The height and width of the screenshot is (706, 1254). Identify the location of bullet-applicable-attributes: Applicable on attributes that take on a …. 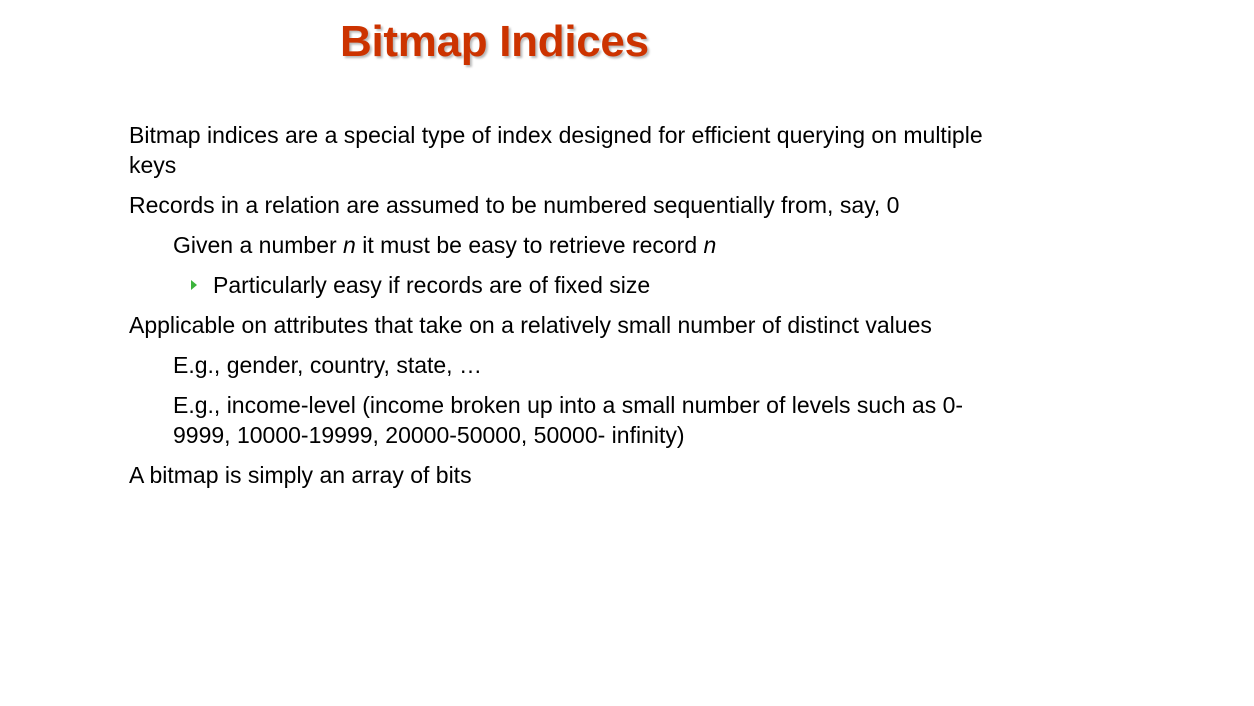
(530, 325).